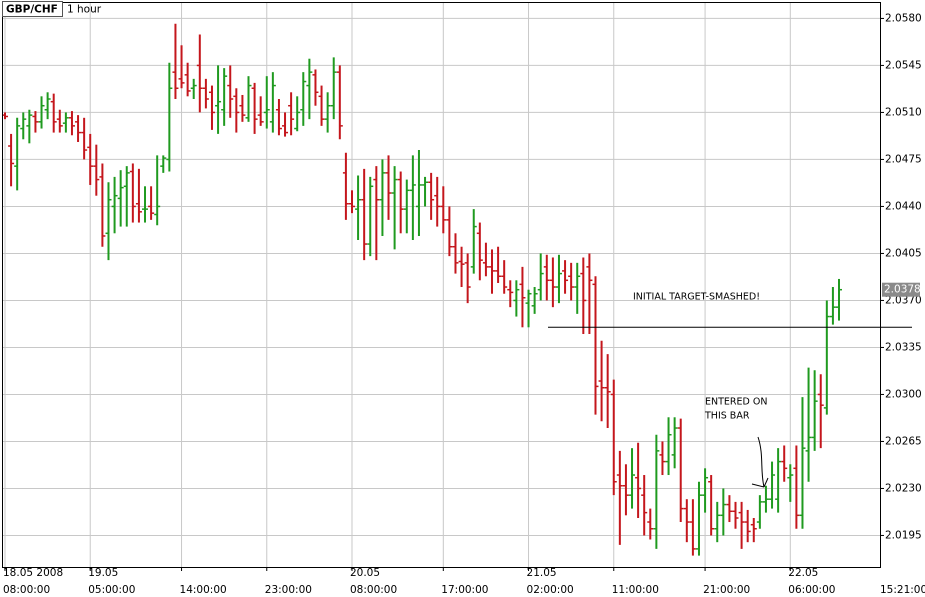  I want to click on y-tick-label: 2.0335, so click(903, 347).